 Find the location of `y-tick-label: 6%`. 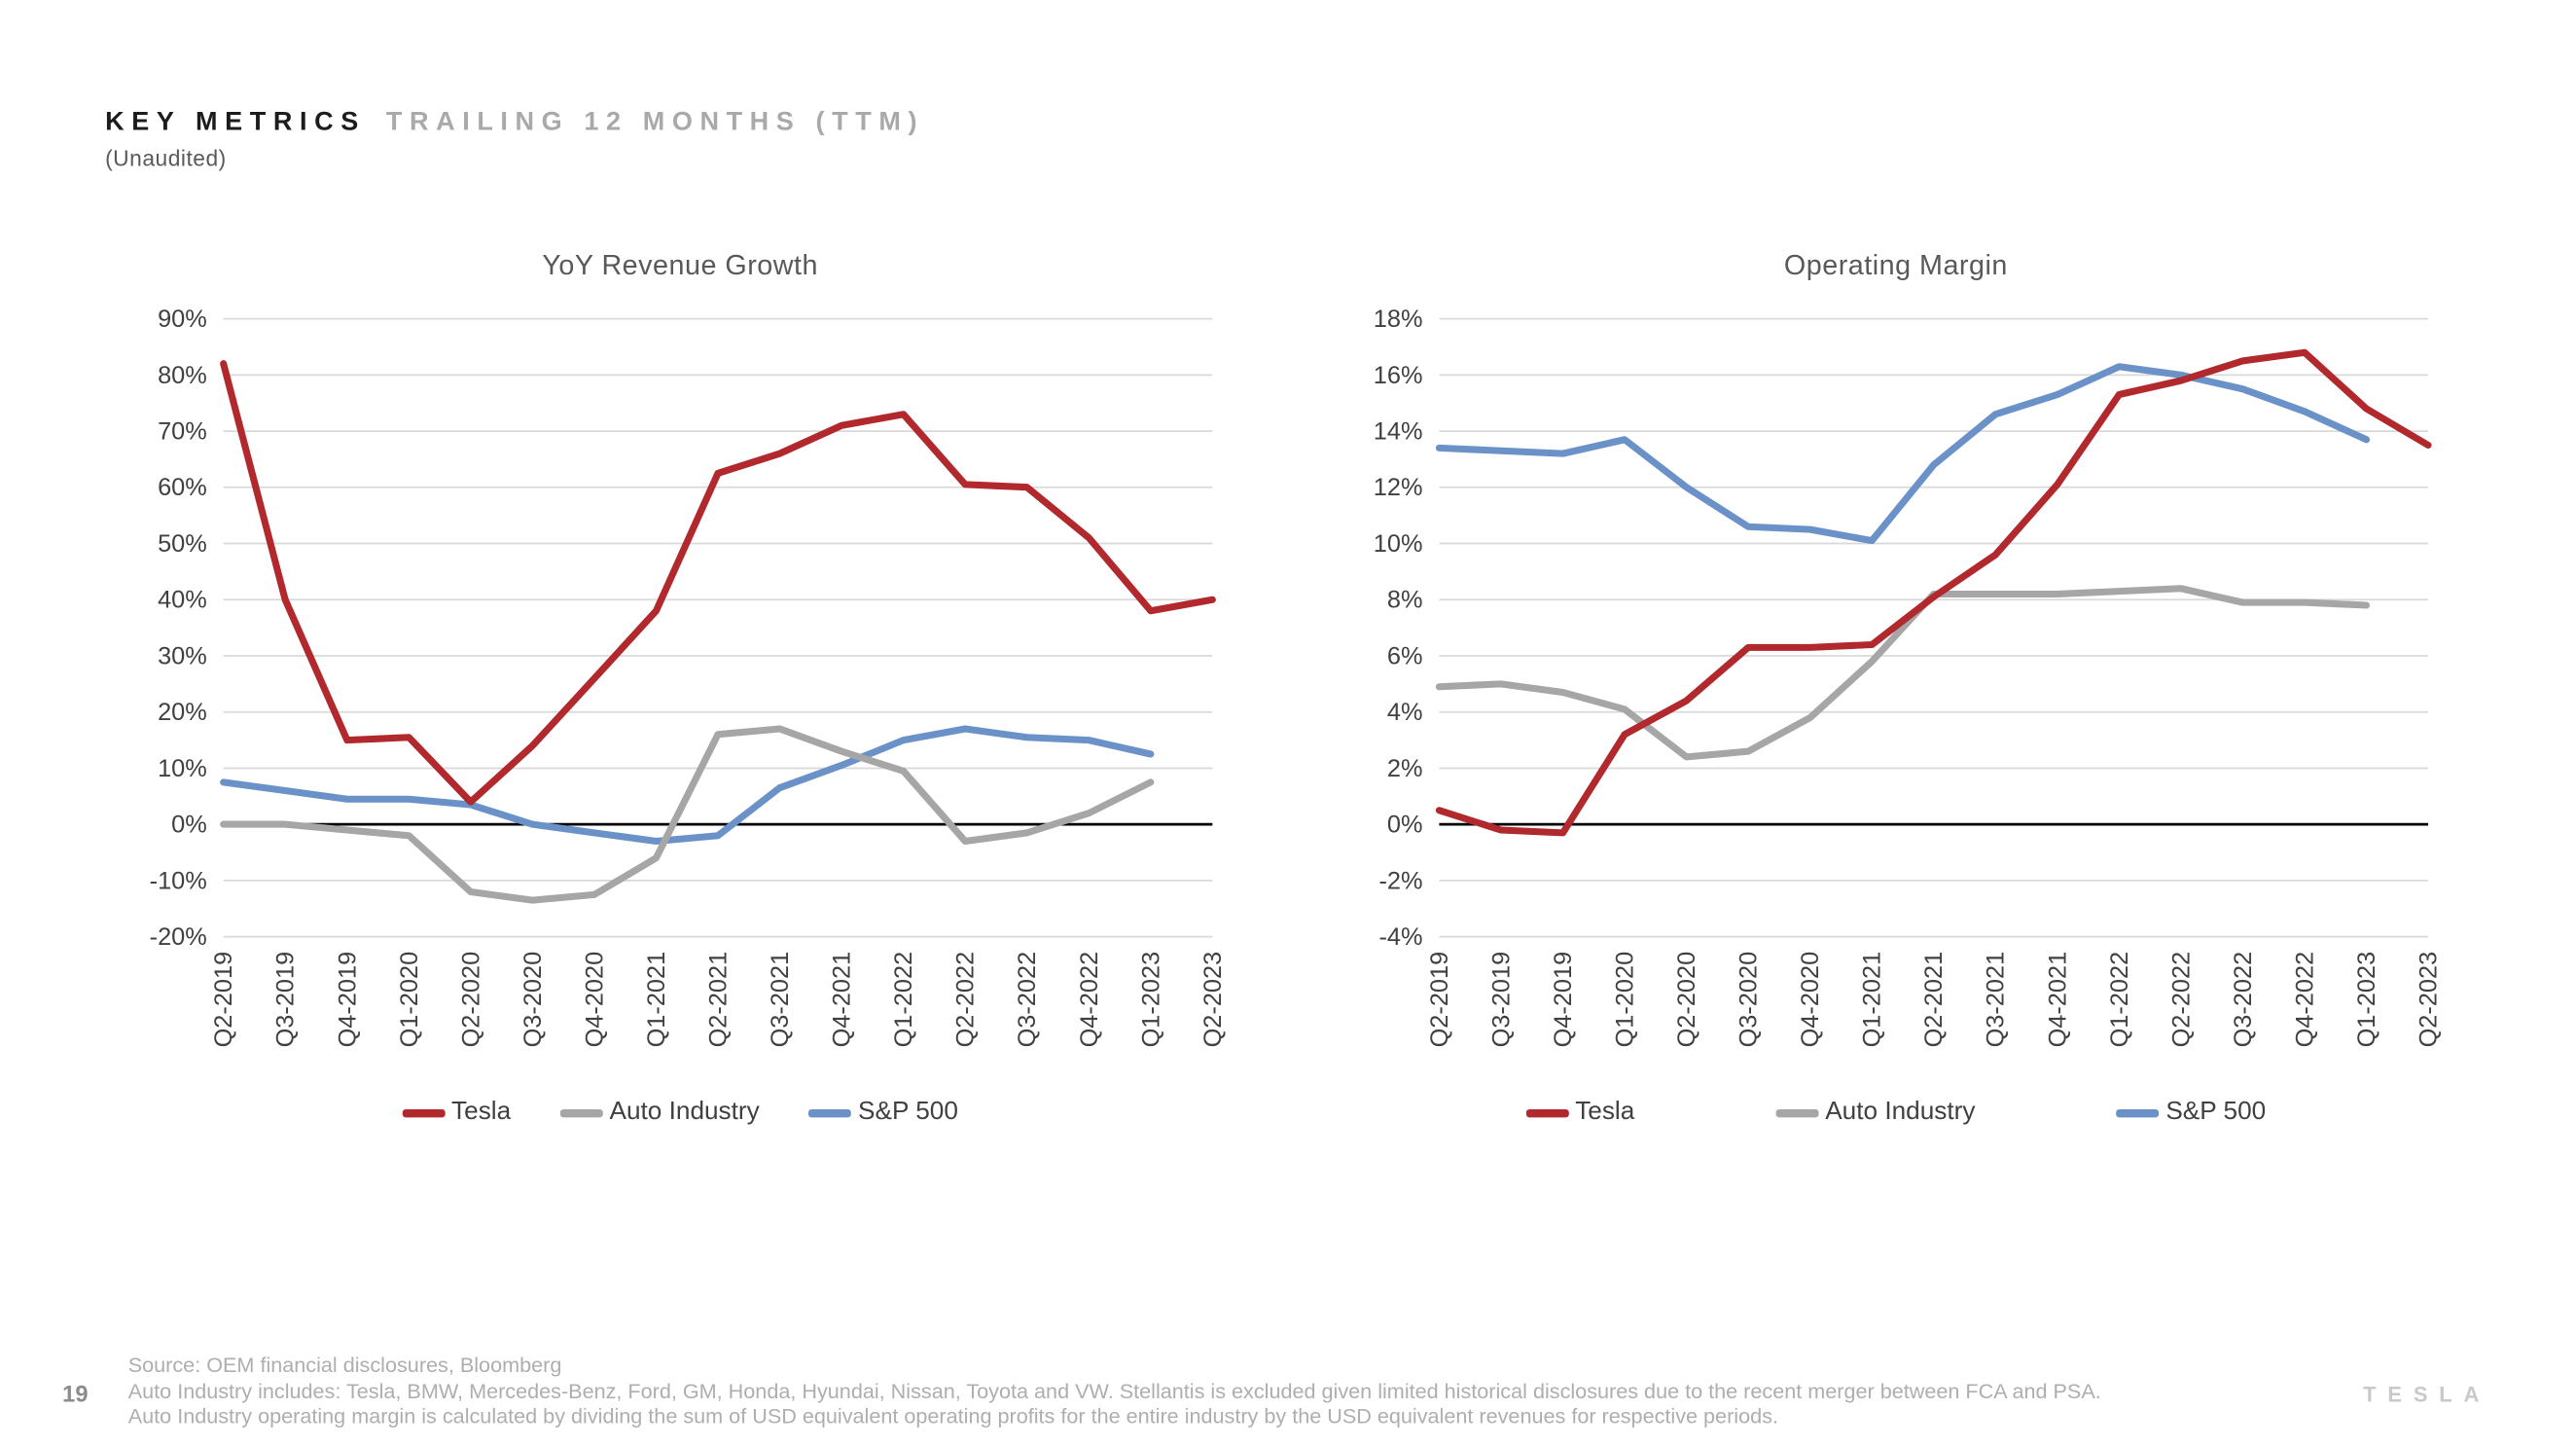

y-tick-label: 6% is located at coordinates (1405, 655).